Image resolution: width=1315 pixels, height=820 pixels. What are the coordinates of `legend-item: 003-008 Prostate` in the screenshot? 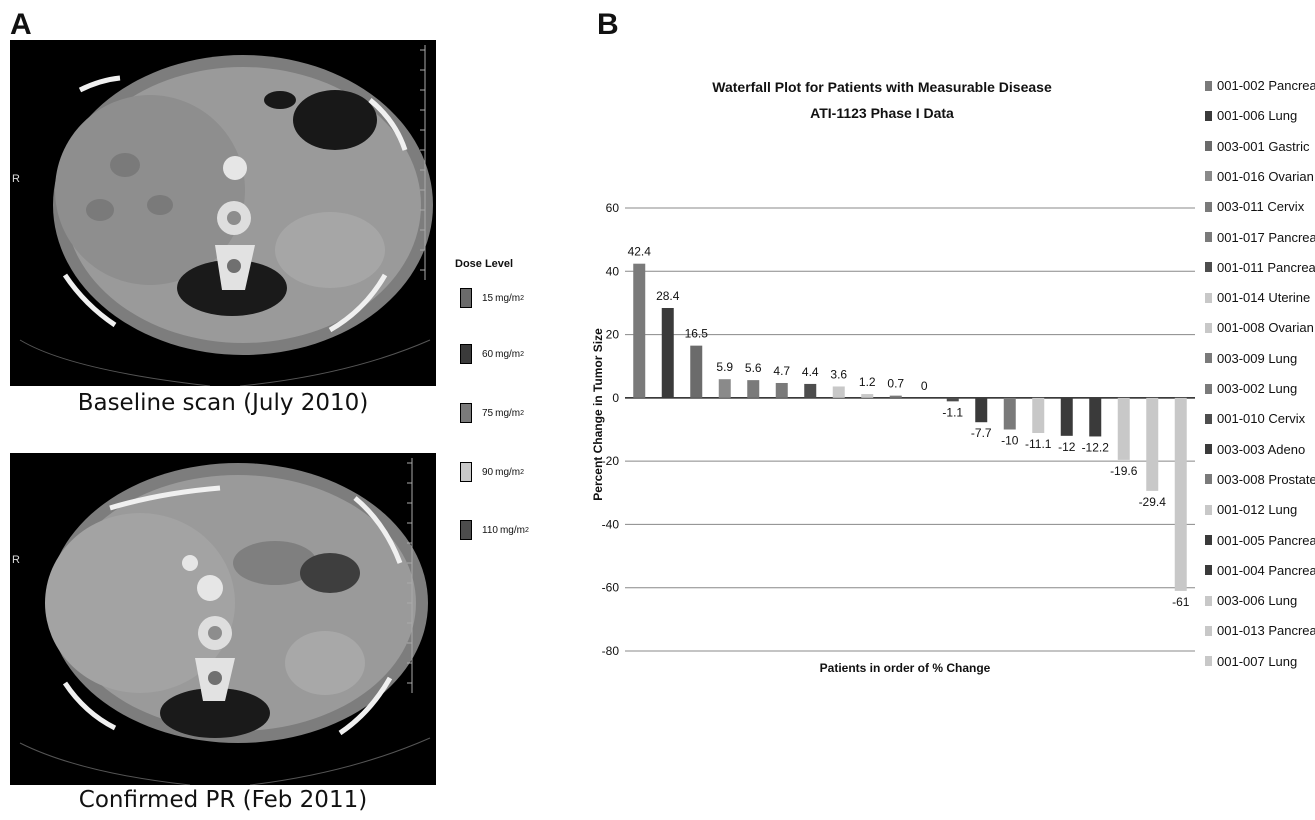 It's located at (1260, 479).